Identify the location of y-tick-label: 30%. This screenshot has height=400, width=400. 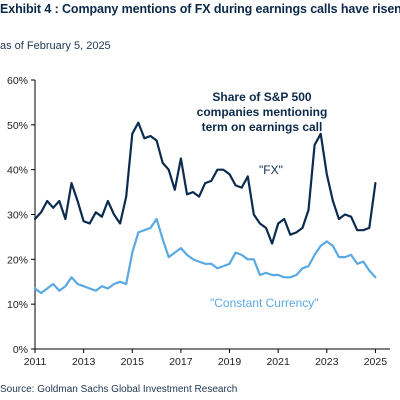
(17, 216).